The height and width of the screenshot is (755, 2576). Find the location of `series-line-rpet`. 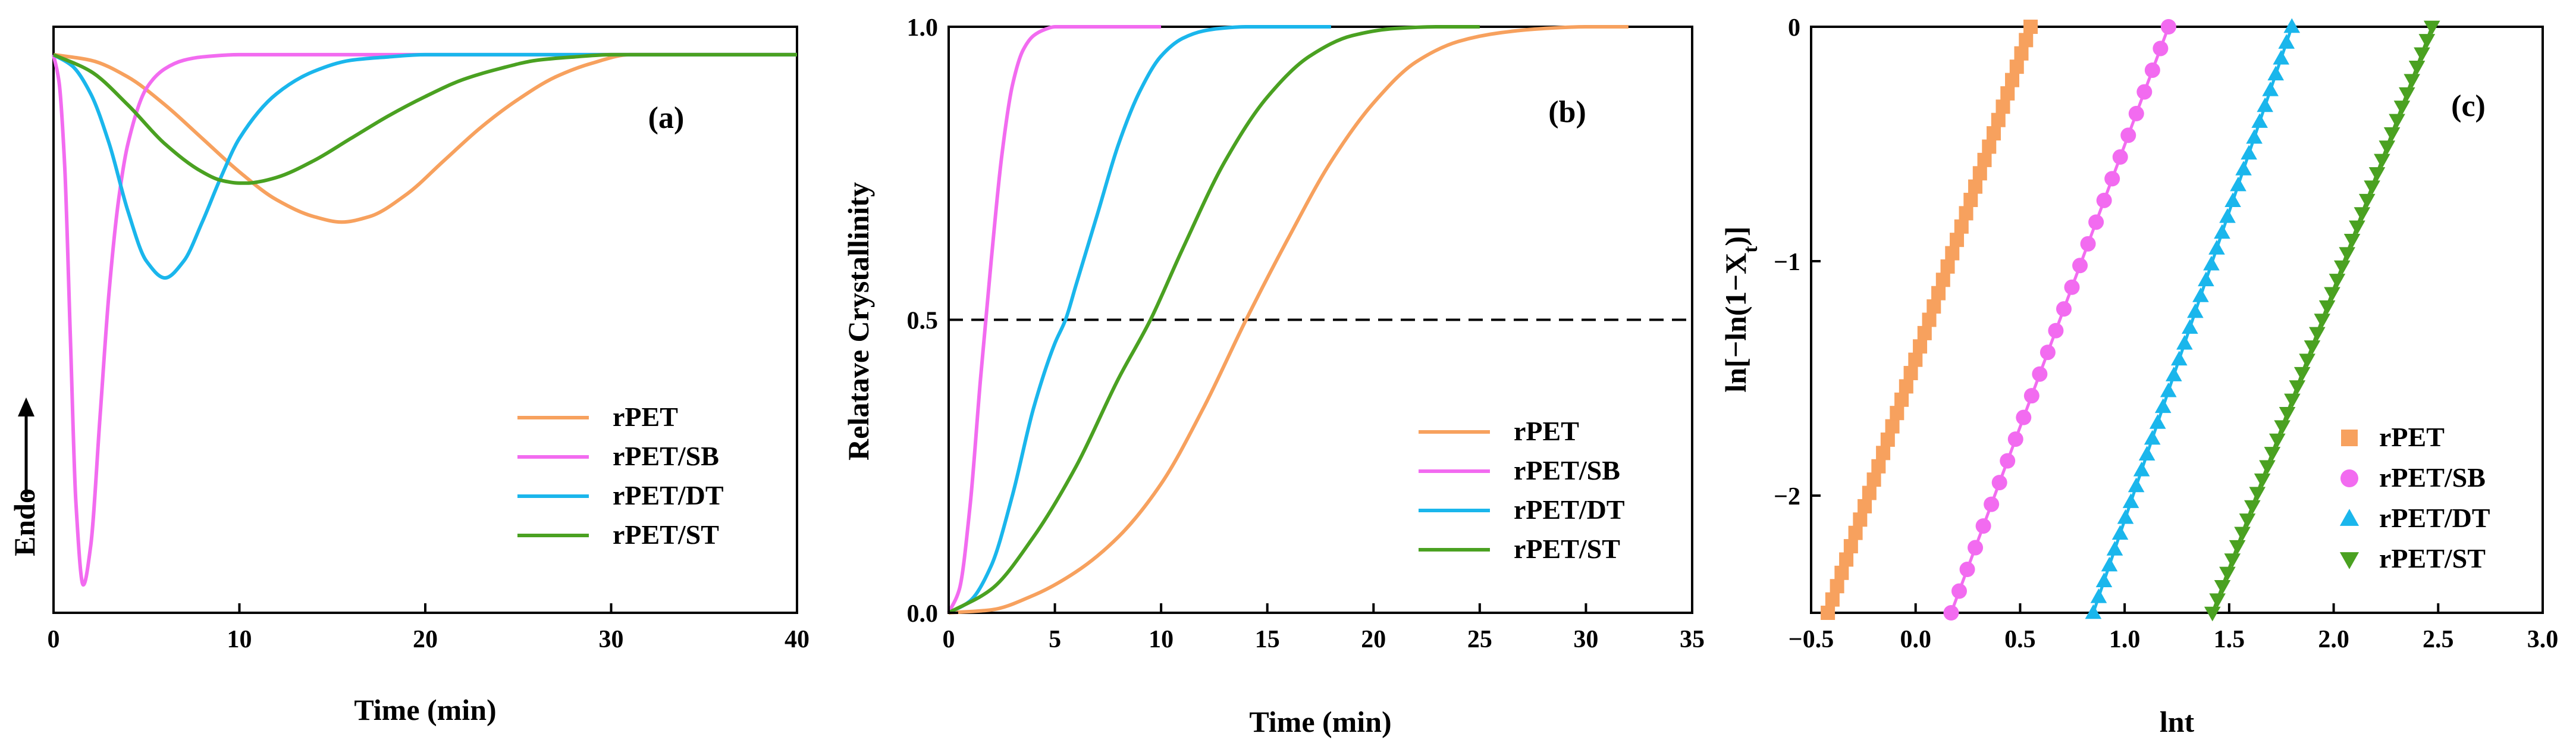

series-line-rpet is located at coordinates (425, 138).